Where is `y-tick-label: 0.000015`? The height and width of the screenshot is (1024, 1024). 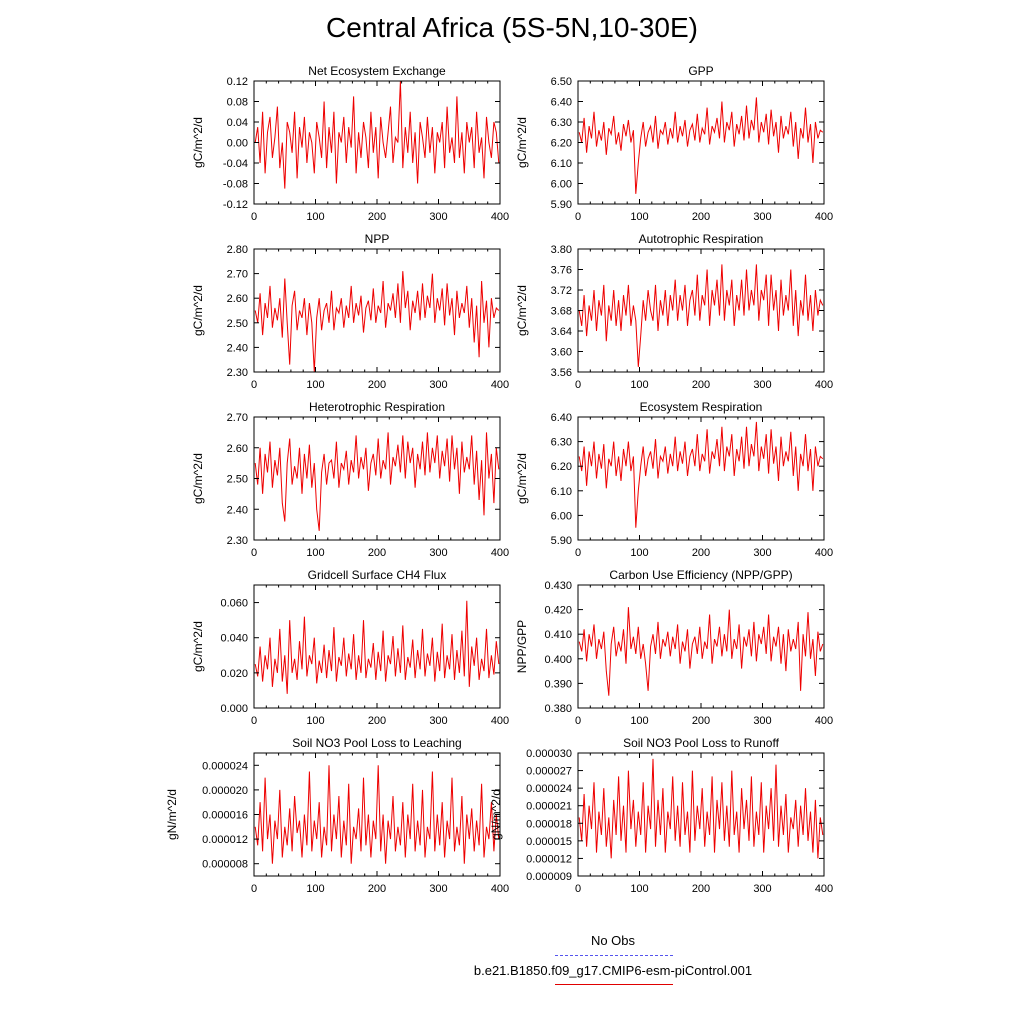 y-tick-label: 0.000015 is located at coordinates (549, 842).